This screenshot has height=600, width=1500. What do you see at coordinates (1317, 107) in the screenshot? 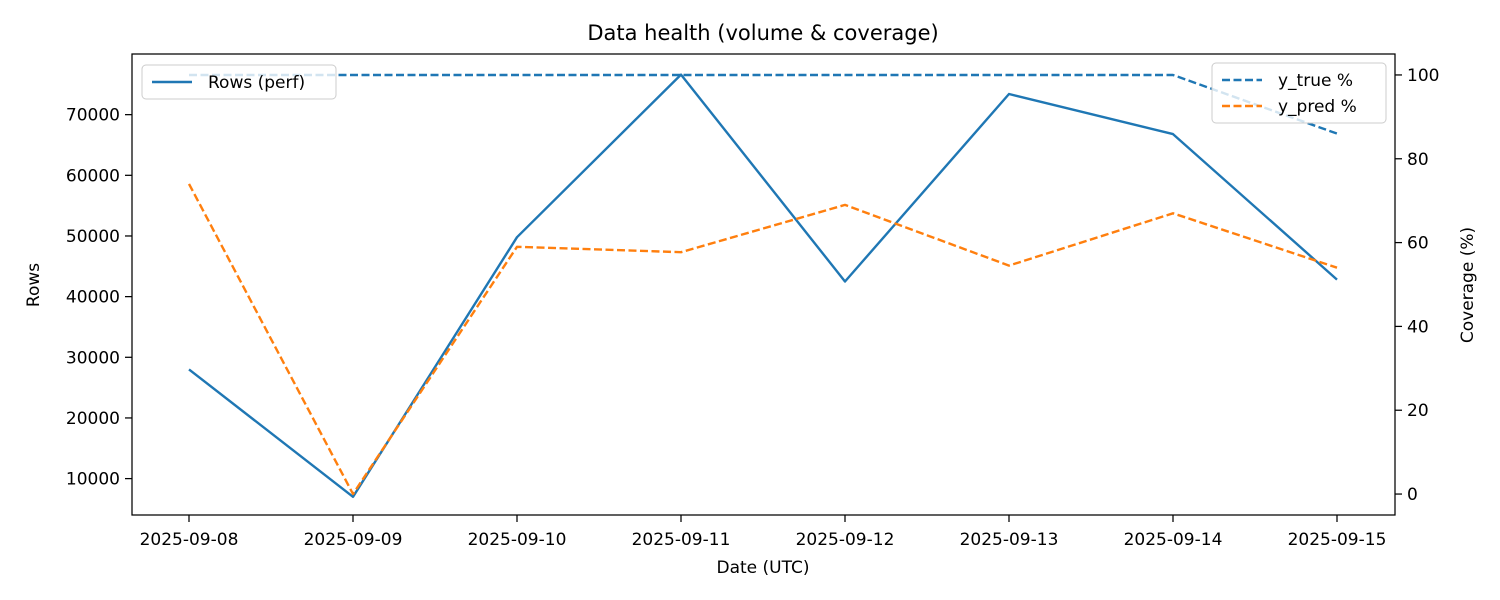
I see `legend-label: y_pred %` at bounding box center [1317, 107].